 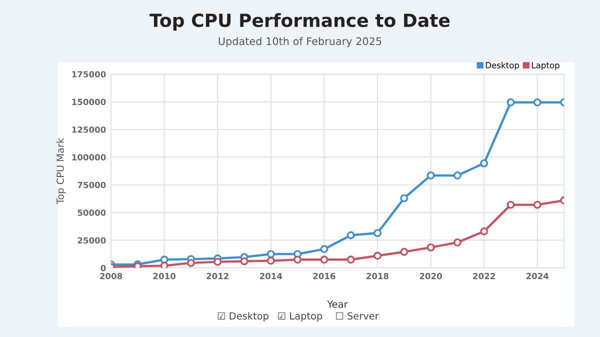 What do you see at coordinates (89, 129) in the screenshot?
I see `y-tick-label: 125000` at bounding box center [89, 129].